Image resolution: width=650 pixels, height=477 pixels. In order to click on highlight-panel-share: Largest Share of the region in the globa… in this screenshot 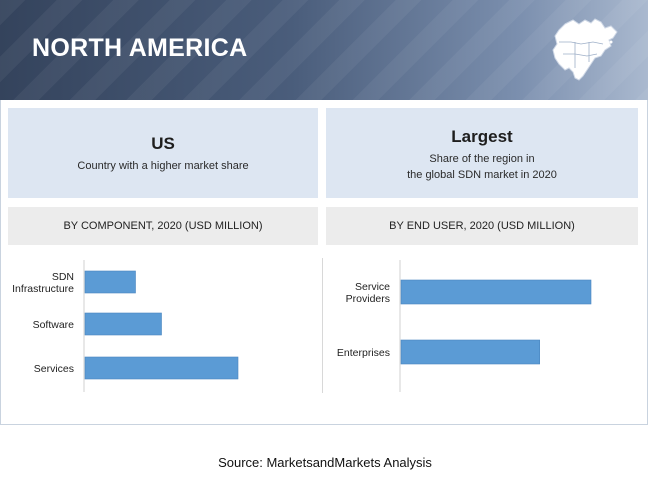, I will do `click(482, 153)`.